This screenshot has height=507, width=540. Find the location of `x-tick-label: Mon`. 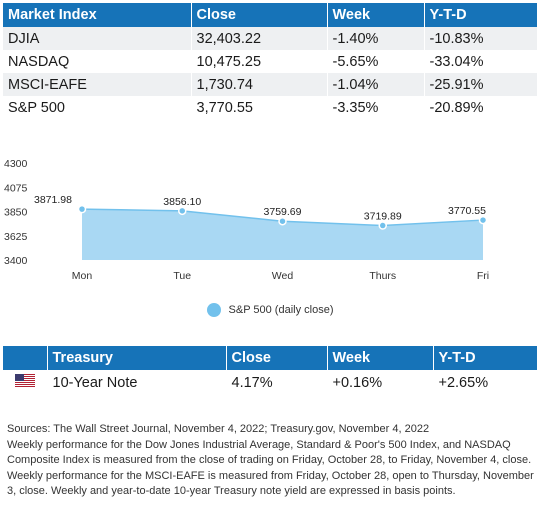

x-tick-label: Mon is located at coordinates (82, 276).